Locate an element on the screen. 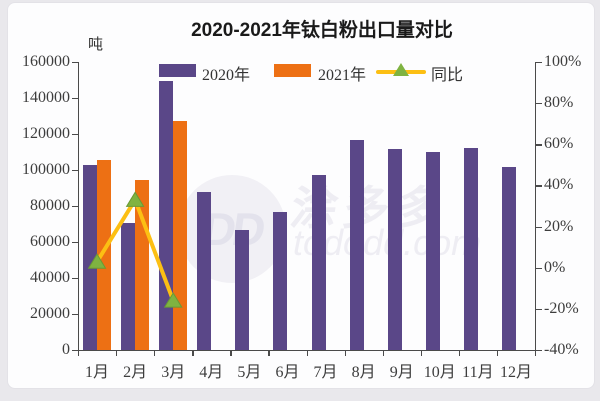  yoy-line is located at coordinates (135, 249).